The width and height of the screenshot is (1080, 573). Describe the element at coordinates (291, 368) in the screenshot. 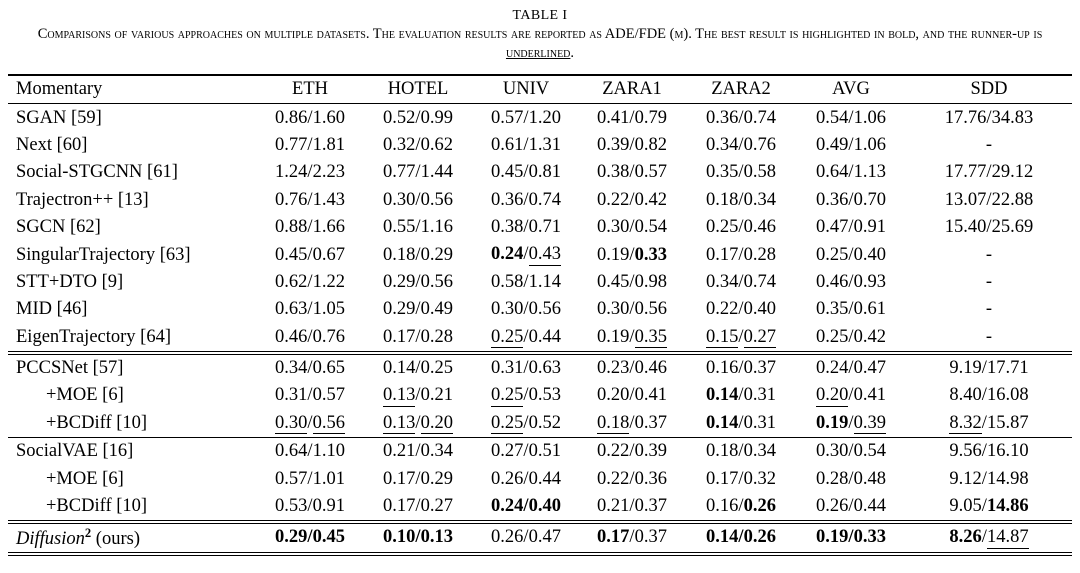

I see `ade-value: 0.34` at that location.